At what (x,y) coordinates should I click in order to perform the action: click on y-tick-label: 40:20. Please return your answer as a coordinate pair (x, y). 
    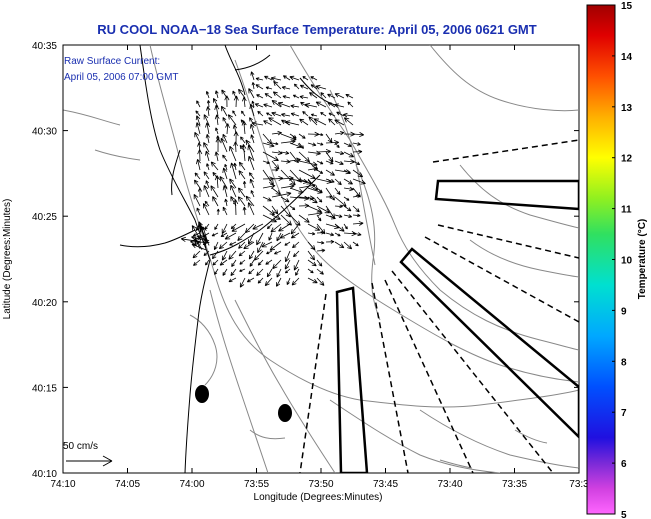
    Looking at the image, I should click on (44, 303).